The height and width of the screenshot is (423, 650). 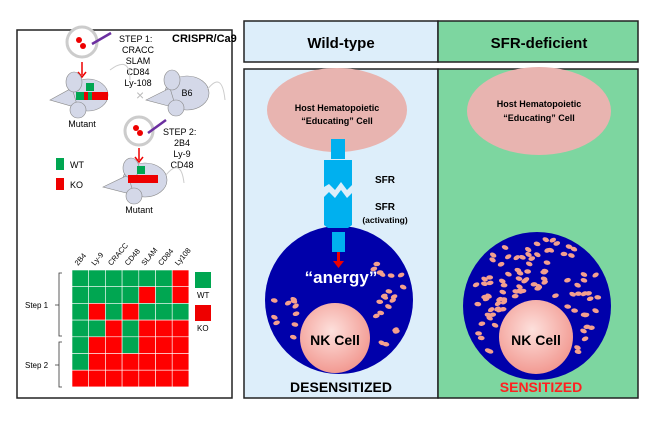 I want to click on sfr-deficient-title: SFR-deficient, so click(x=539, y=43).